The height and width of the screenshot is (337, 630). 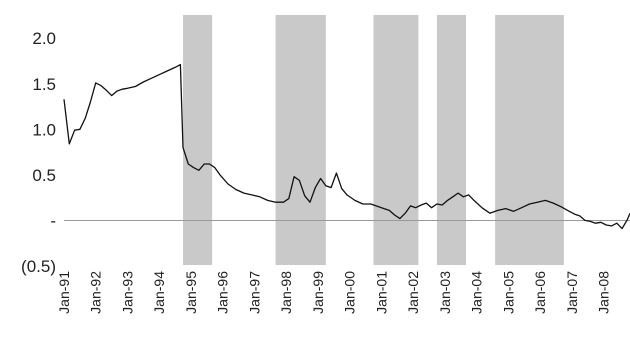 I want to click on x-tick-label-5: Jan-95, so click(x=191, y=292).